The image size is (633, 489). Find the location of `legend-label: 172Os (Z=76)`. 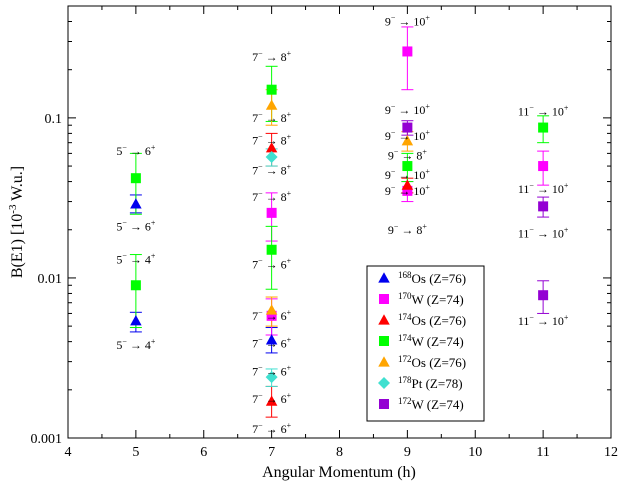

legend-label: 172Os (Z=76) is located at coordinates (432, 362).